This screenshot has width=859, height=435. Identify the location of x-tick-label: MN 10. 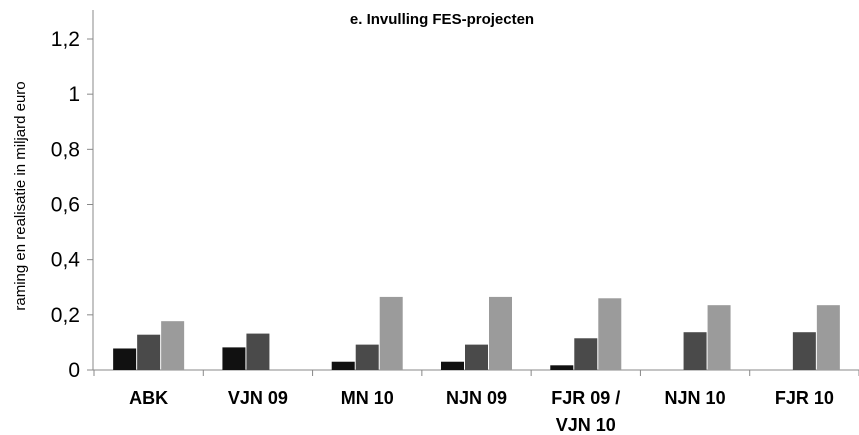
(367, 398).